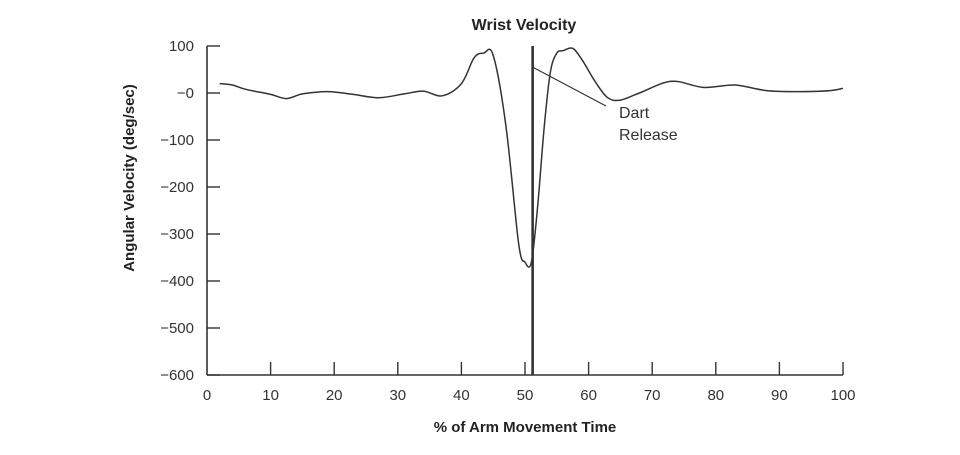 This screenshot has width=960, height=455. What do you see at coordinates (529, 383) in the screenshot?
I see `x-ticks: 0 10 20 30 40 50 60 70 80 90 100` at bounding box center [529, 383].